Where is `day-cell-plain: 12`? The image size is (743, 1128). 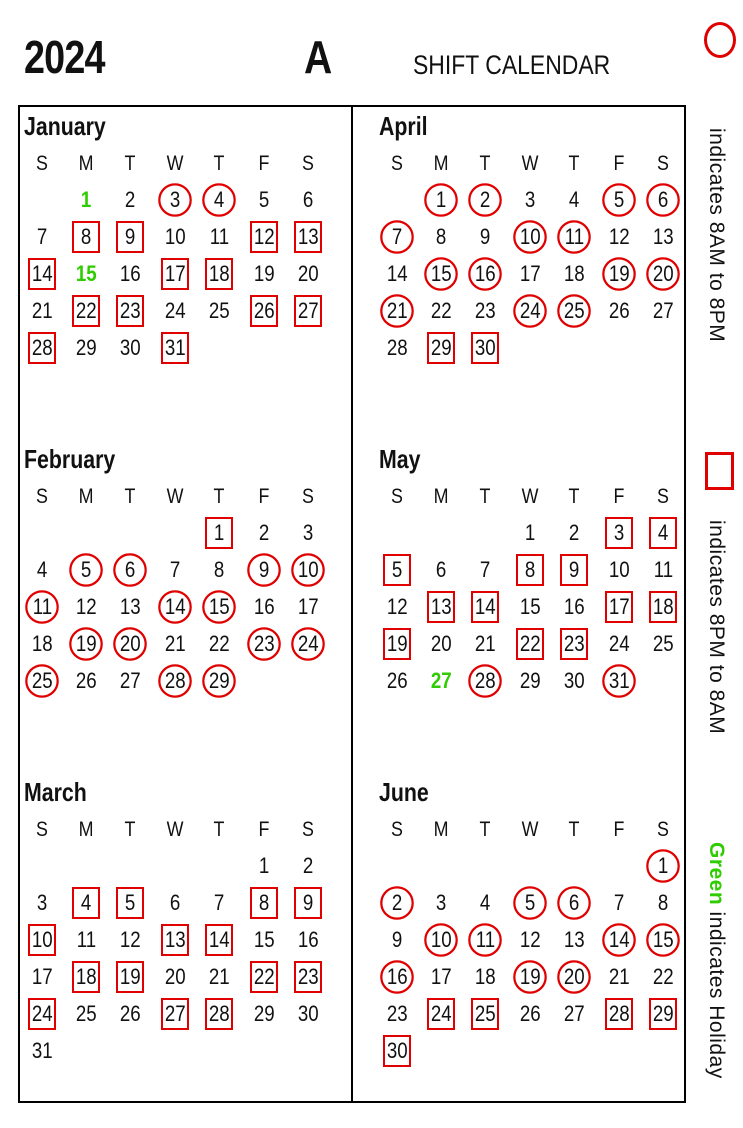 day-cell-plain: 12 is located at coordinates (619, 237).